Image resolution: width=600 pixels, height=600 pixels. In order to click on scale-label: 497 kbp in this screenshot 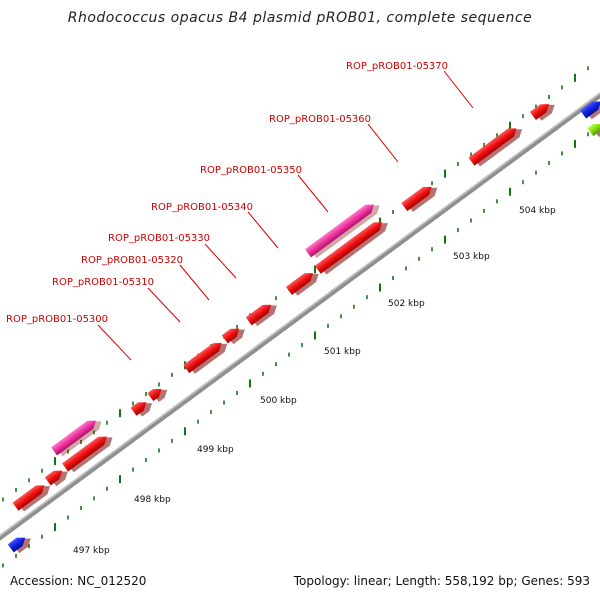, I will do `click(91, 551)`.